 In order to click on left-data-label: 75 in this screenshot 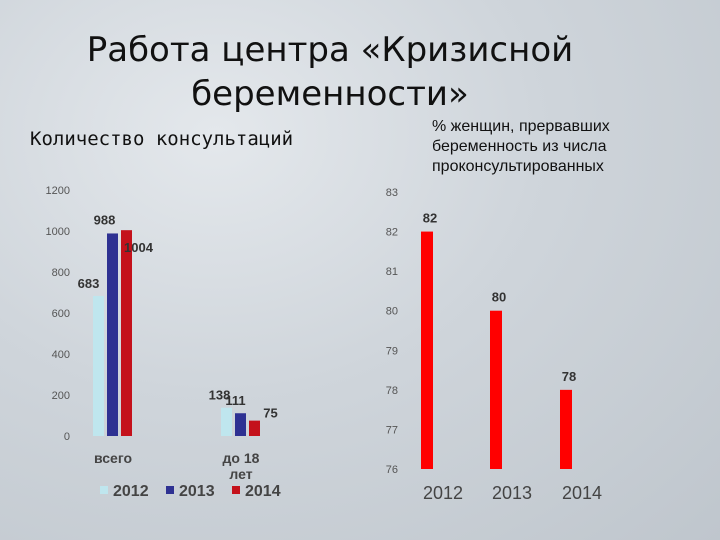, I will do `click(270, 413)`.